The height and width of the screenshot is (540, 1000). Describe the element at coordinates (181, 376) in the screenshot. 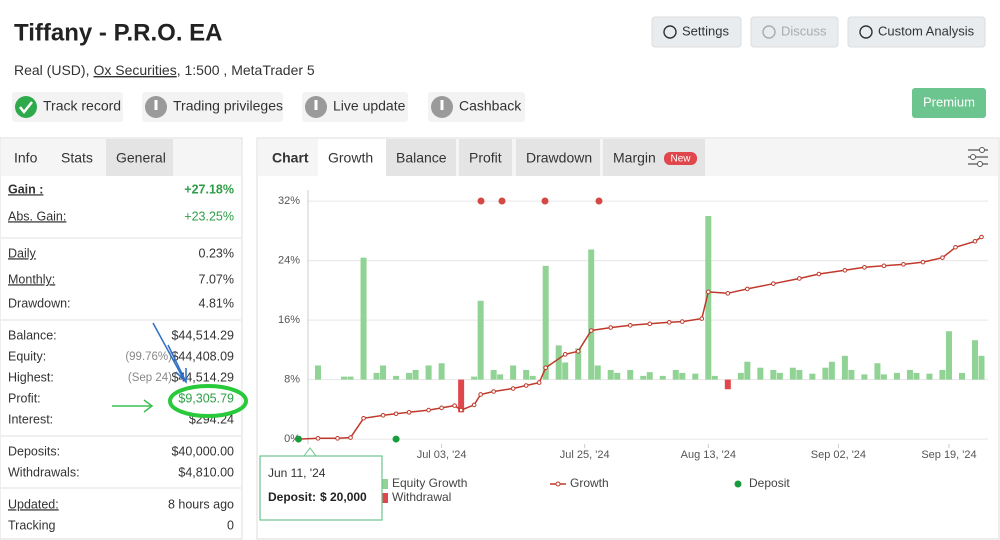

I see `arrow-head` at that location.